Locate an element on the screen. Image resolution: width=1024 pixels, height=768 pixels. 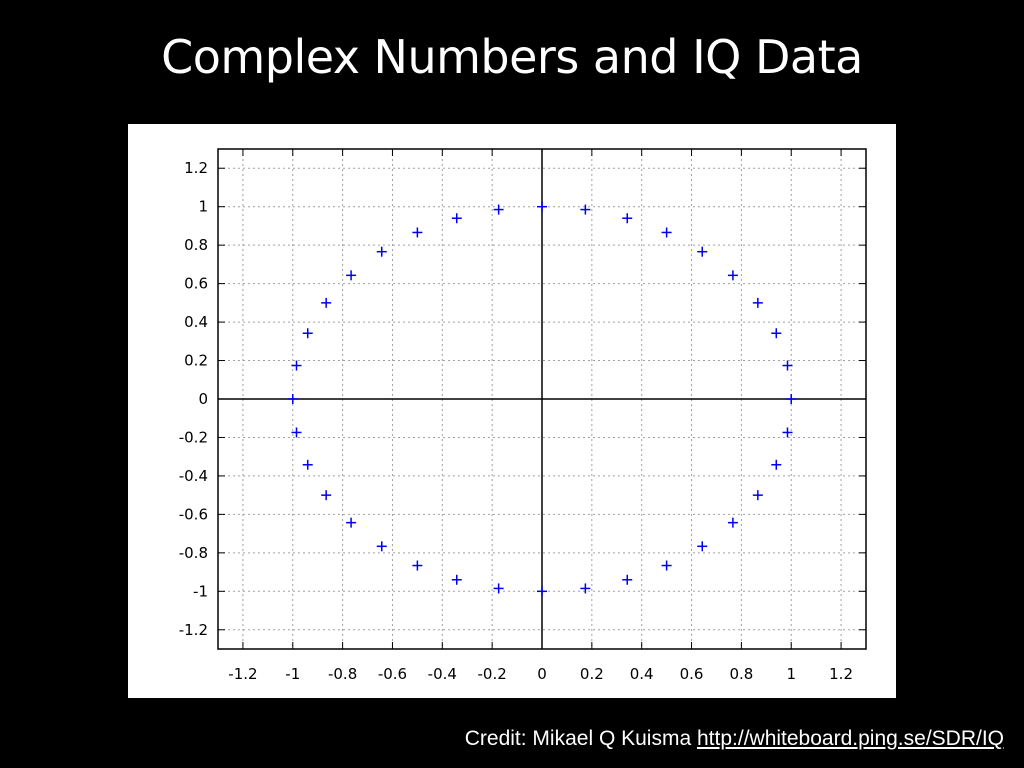
y-tick-label: 1 is located at coordinates (203, 207).